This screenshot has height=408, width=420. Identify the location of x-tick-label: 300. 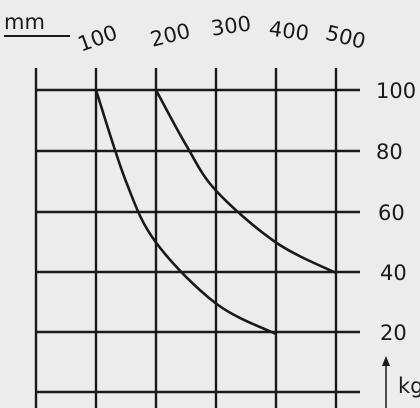
(231, 25).